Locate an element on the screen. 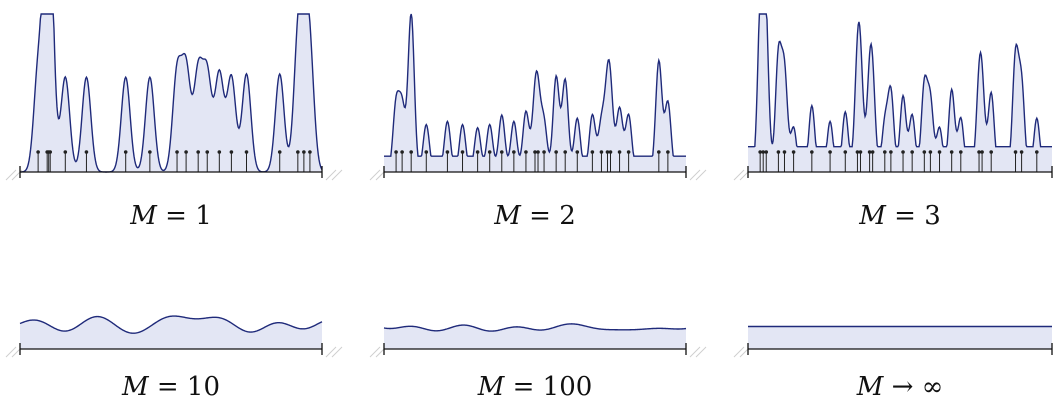 The height and width of the screenshot is (403, 1055). caption-value: 1 is located at coordinates (203, 216).